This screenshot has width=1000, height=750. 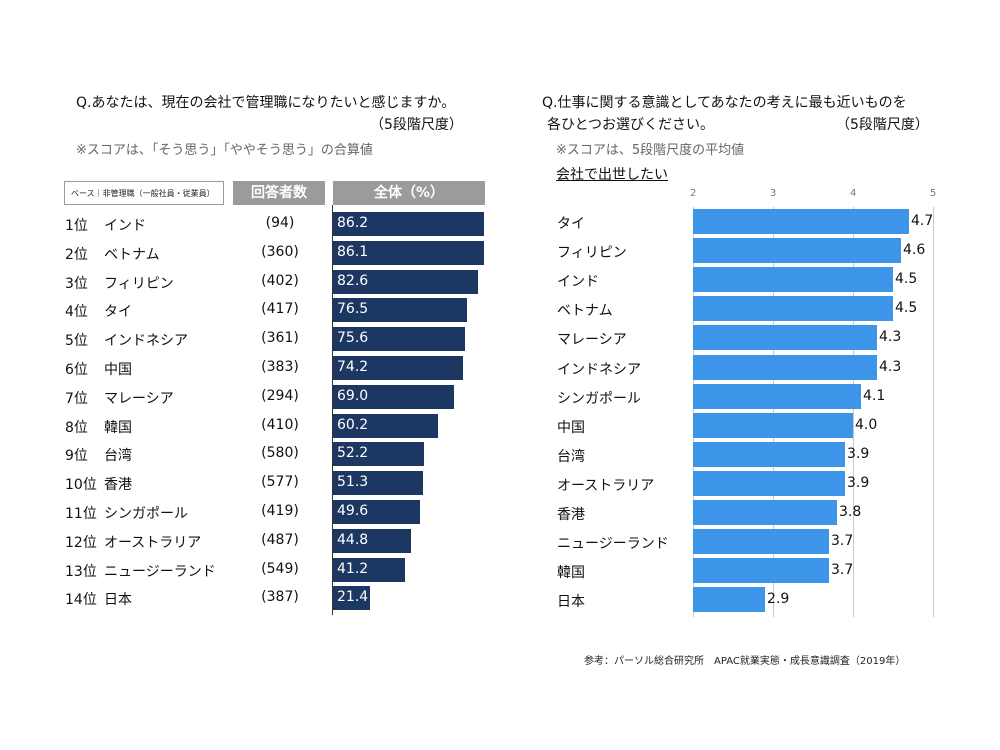 What do you see at coordinates (353, 597) in the screenshot?
I see `bar-value-label: 21.4` at bounding box center [353, 597].